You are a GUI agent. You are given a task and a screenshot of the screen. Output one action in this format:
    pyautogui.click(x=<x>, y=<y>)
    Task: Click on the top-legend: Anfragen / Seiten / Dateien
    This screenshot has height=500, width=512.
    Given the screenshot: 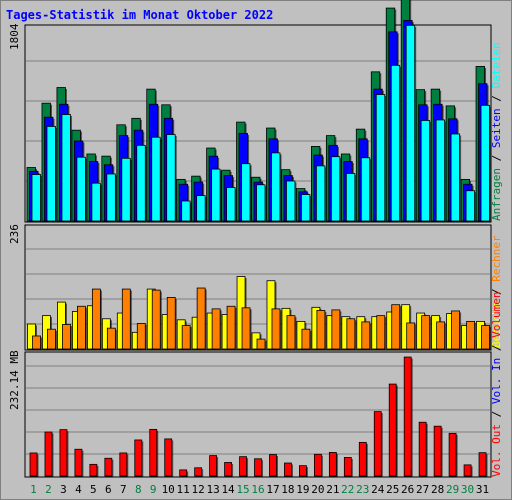 What is the action you would take?
    pyautogui.click(x=496, y=131)
    